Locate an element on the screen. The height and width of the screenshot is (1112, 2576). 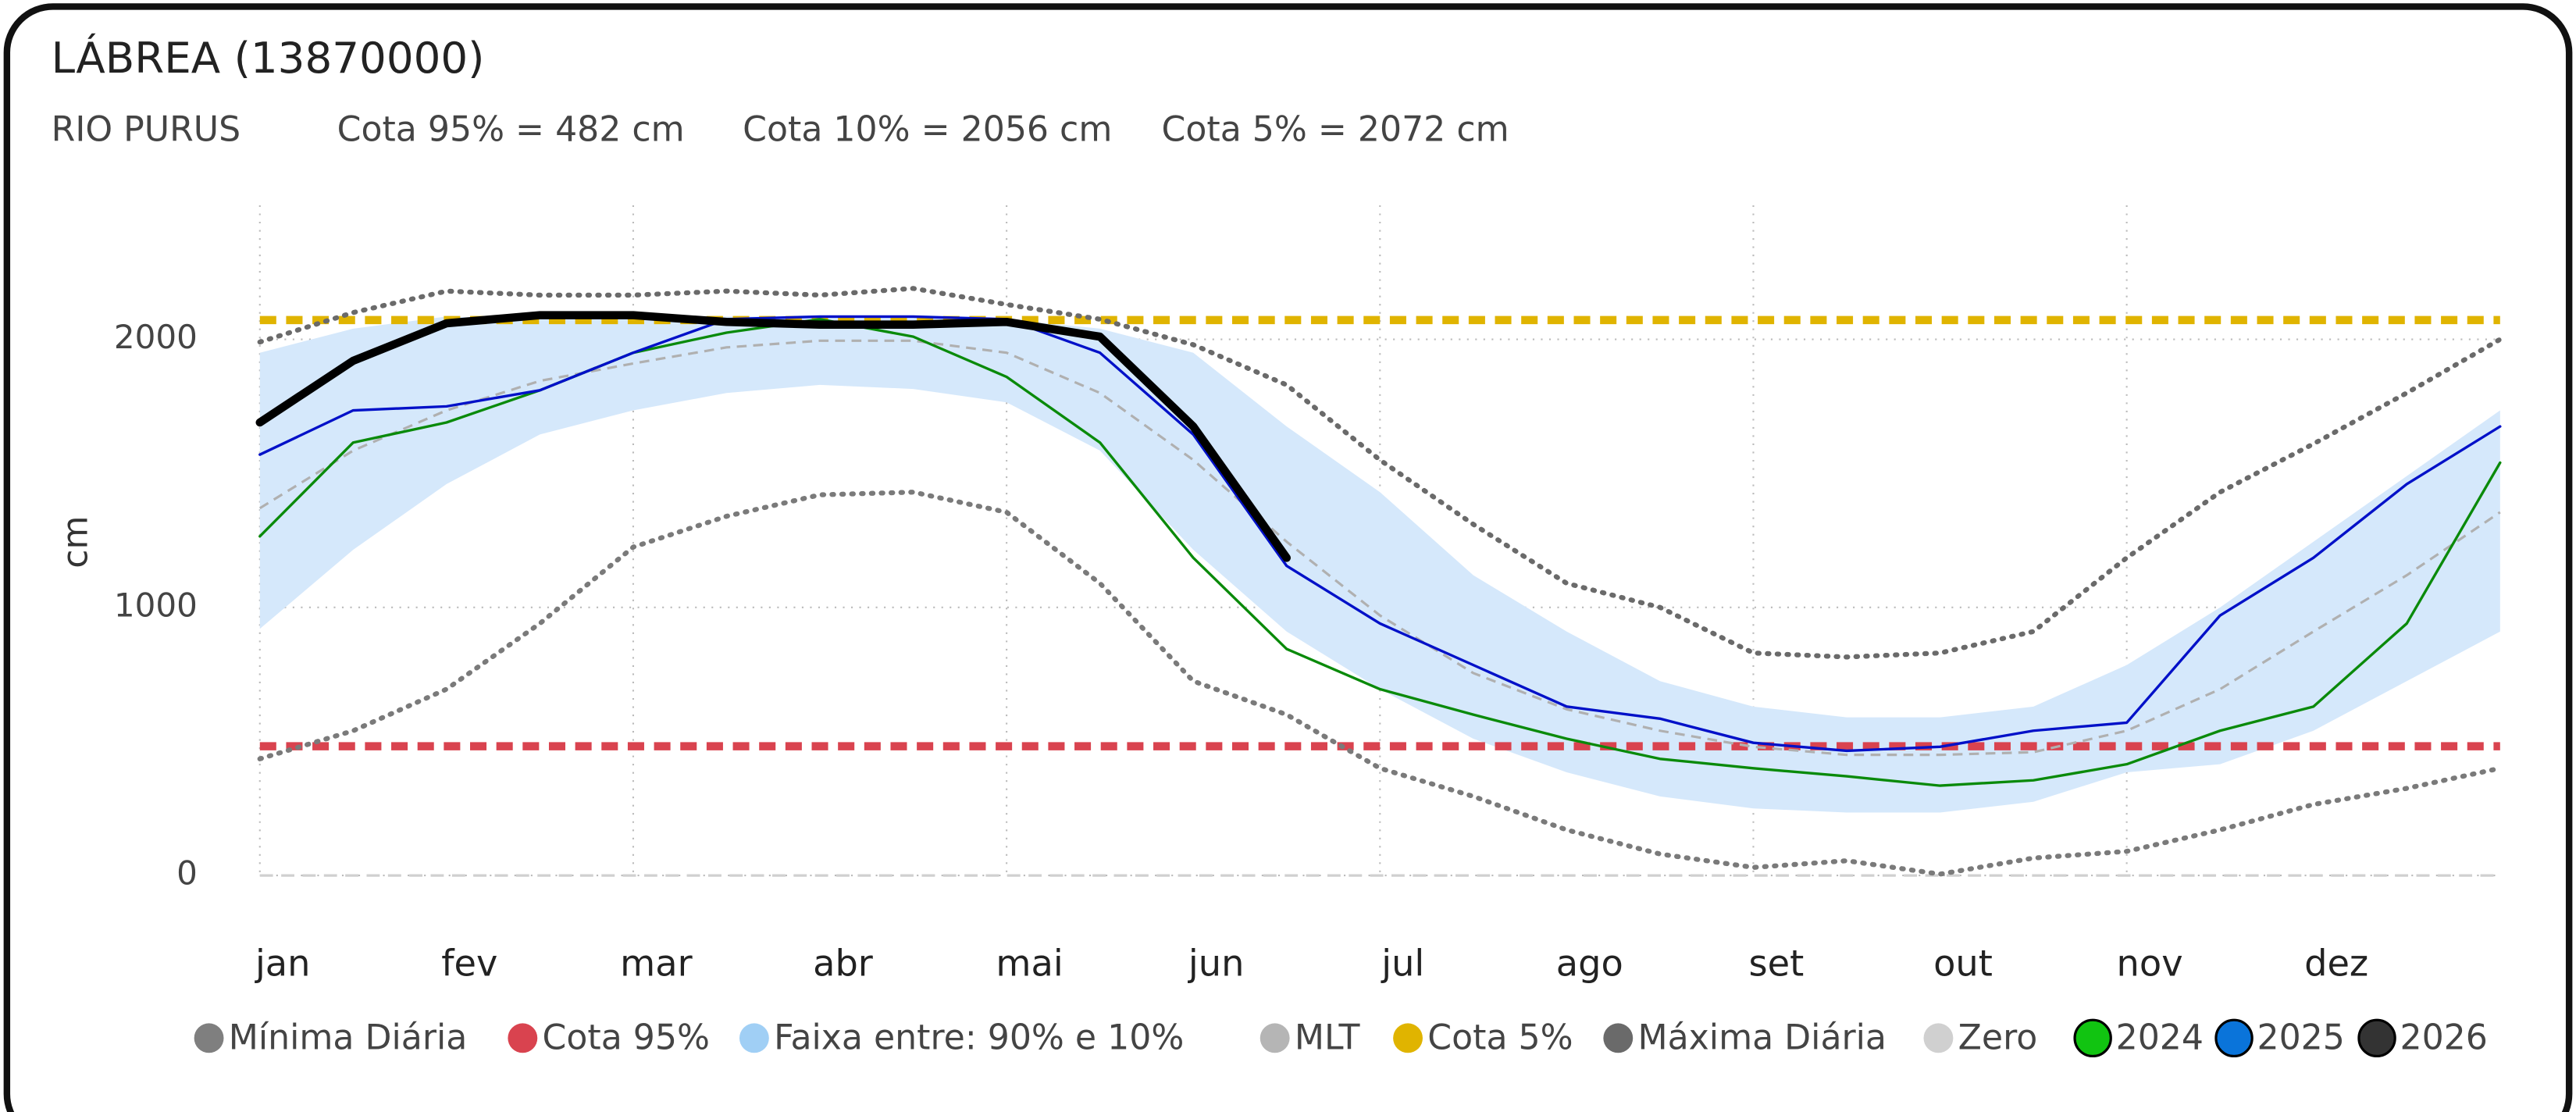
series-line is located at coordinates (773, 437).